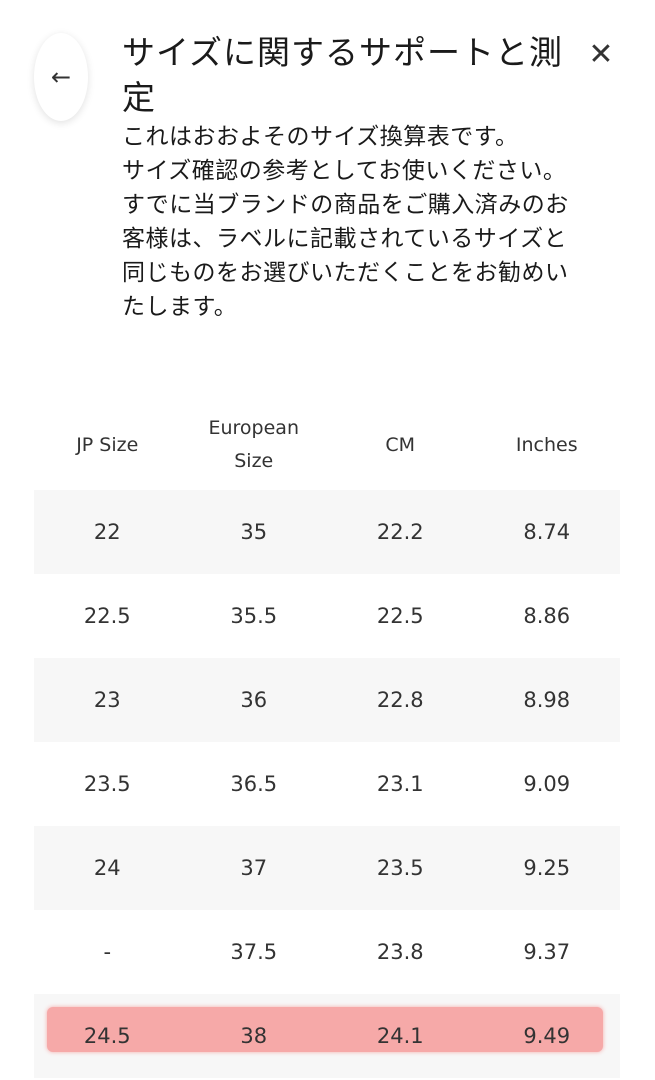  What do you see at coordinates (400, 700) in the screenshot?
I see `table-cell: 22.8` at bounding box center [400, 700].